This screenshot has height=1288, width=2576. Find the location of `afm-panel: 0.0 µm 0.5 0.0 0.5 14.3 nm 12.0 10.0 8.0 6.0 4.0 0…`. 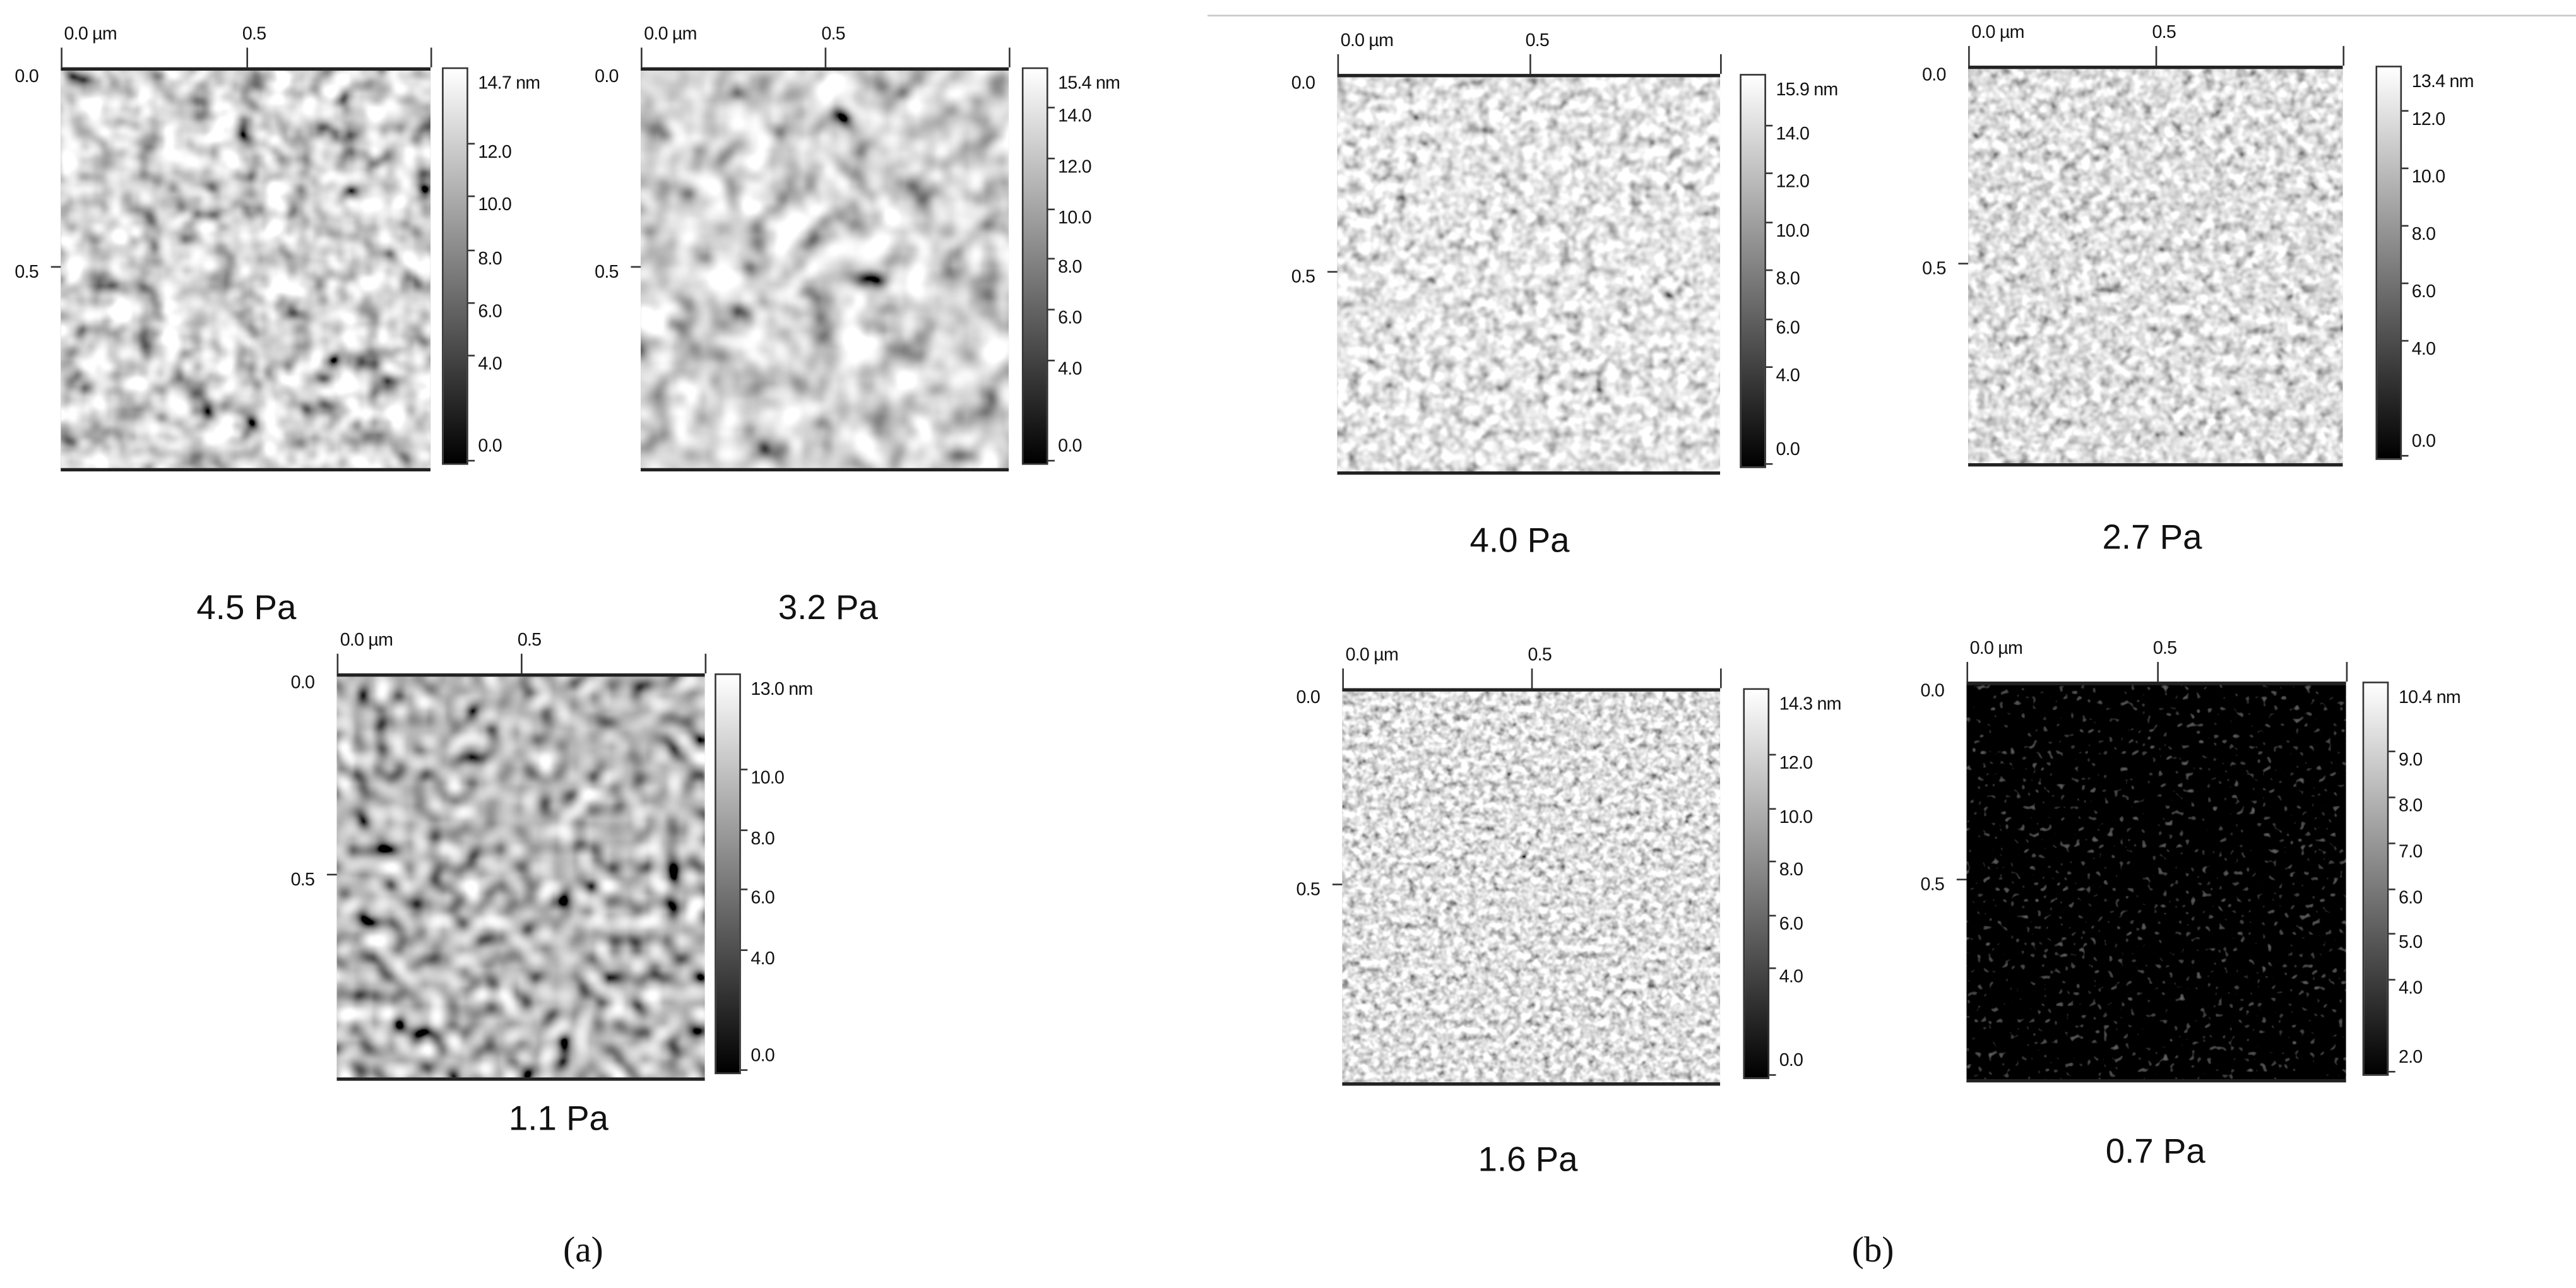

afm-panel: 0.0 µm 0.5 0.0 0.5 14.3 nm 12.0 10.0 8.0 6.0 4.0 0… is located at coordinates (1570, 913).